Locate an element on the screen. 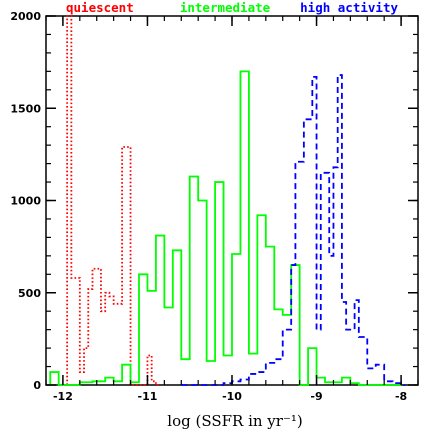 The image size is (431, 431). y-tick-label: 0 is located at coordinates (37, 385).